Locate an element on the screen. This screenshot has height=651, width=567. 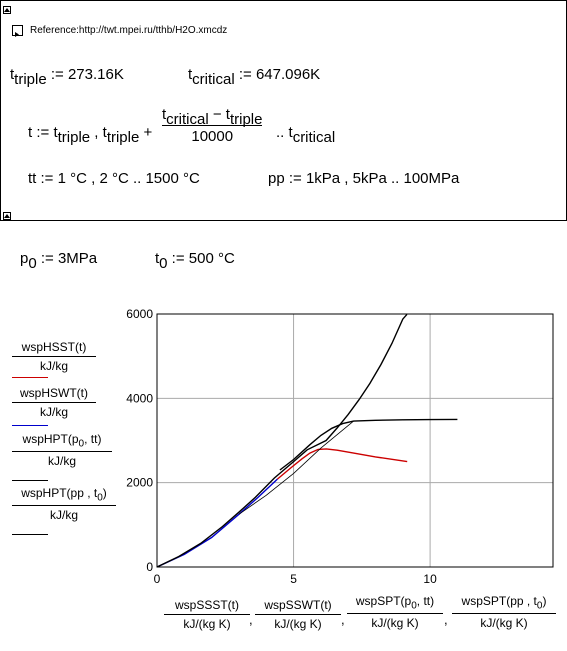
fraction-bar is located at coordinates (212, 125).